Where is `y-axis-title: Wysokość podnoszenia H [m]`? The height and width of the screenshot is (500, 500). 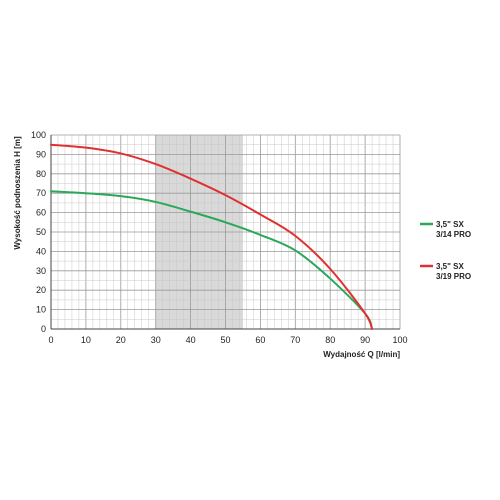 y-axis-title: Wysokość podnoszenia H [m] is located at coordinates (17, 193).